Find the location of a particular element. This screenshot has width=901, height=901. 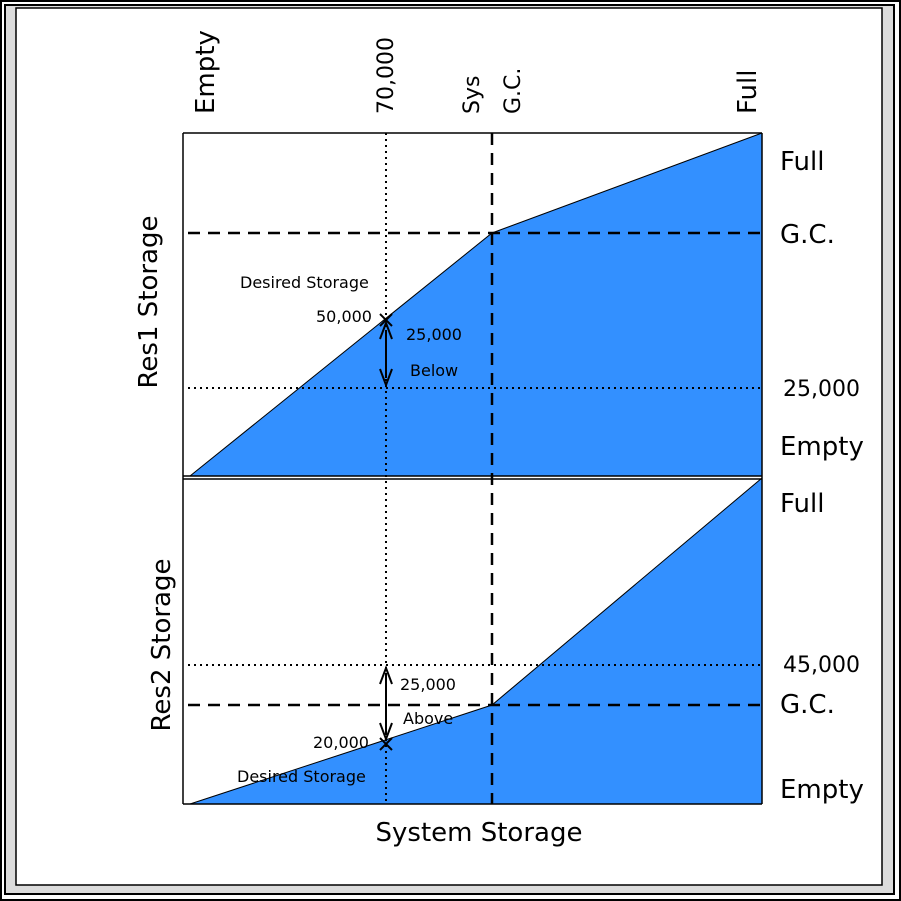

right-top-full: Full is located at coordinates (802, 162).